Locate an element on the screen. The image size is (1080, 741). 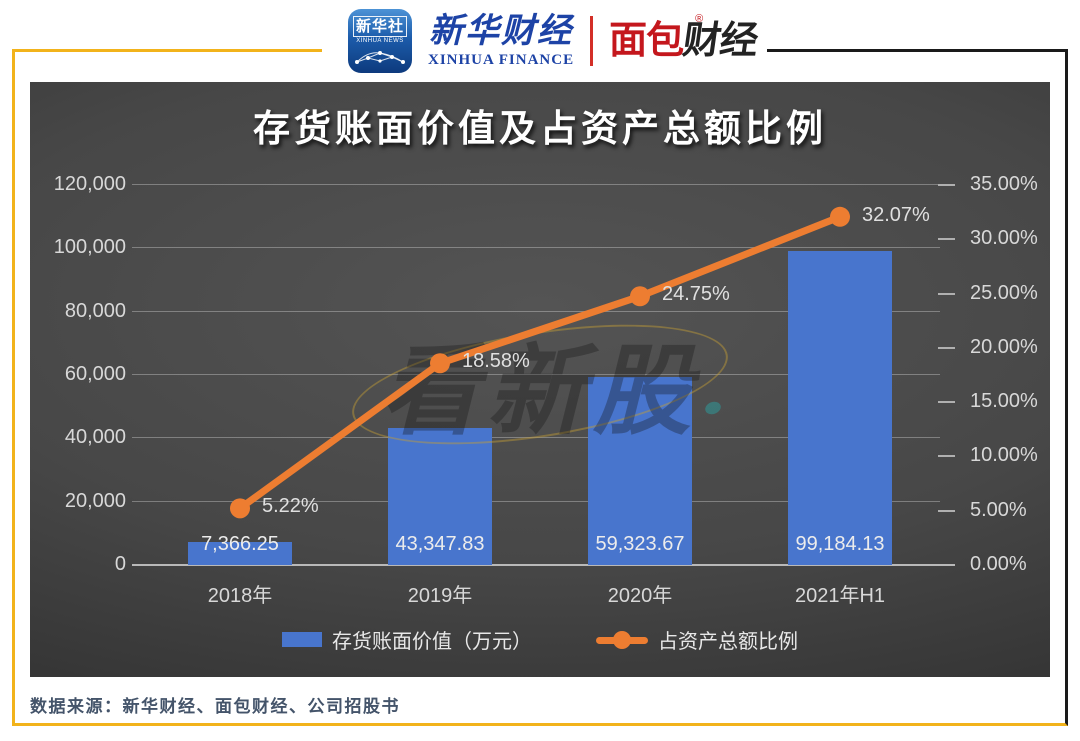
right-axis-tick-label: 5.00% is located at coordinates (998, 509).